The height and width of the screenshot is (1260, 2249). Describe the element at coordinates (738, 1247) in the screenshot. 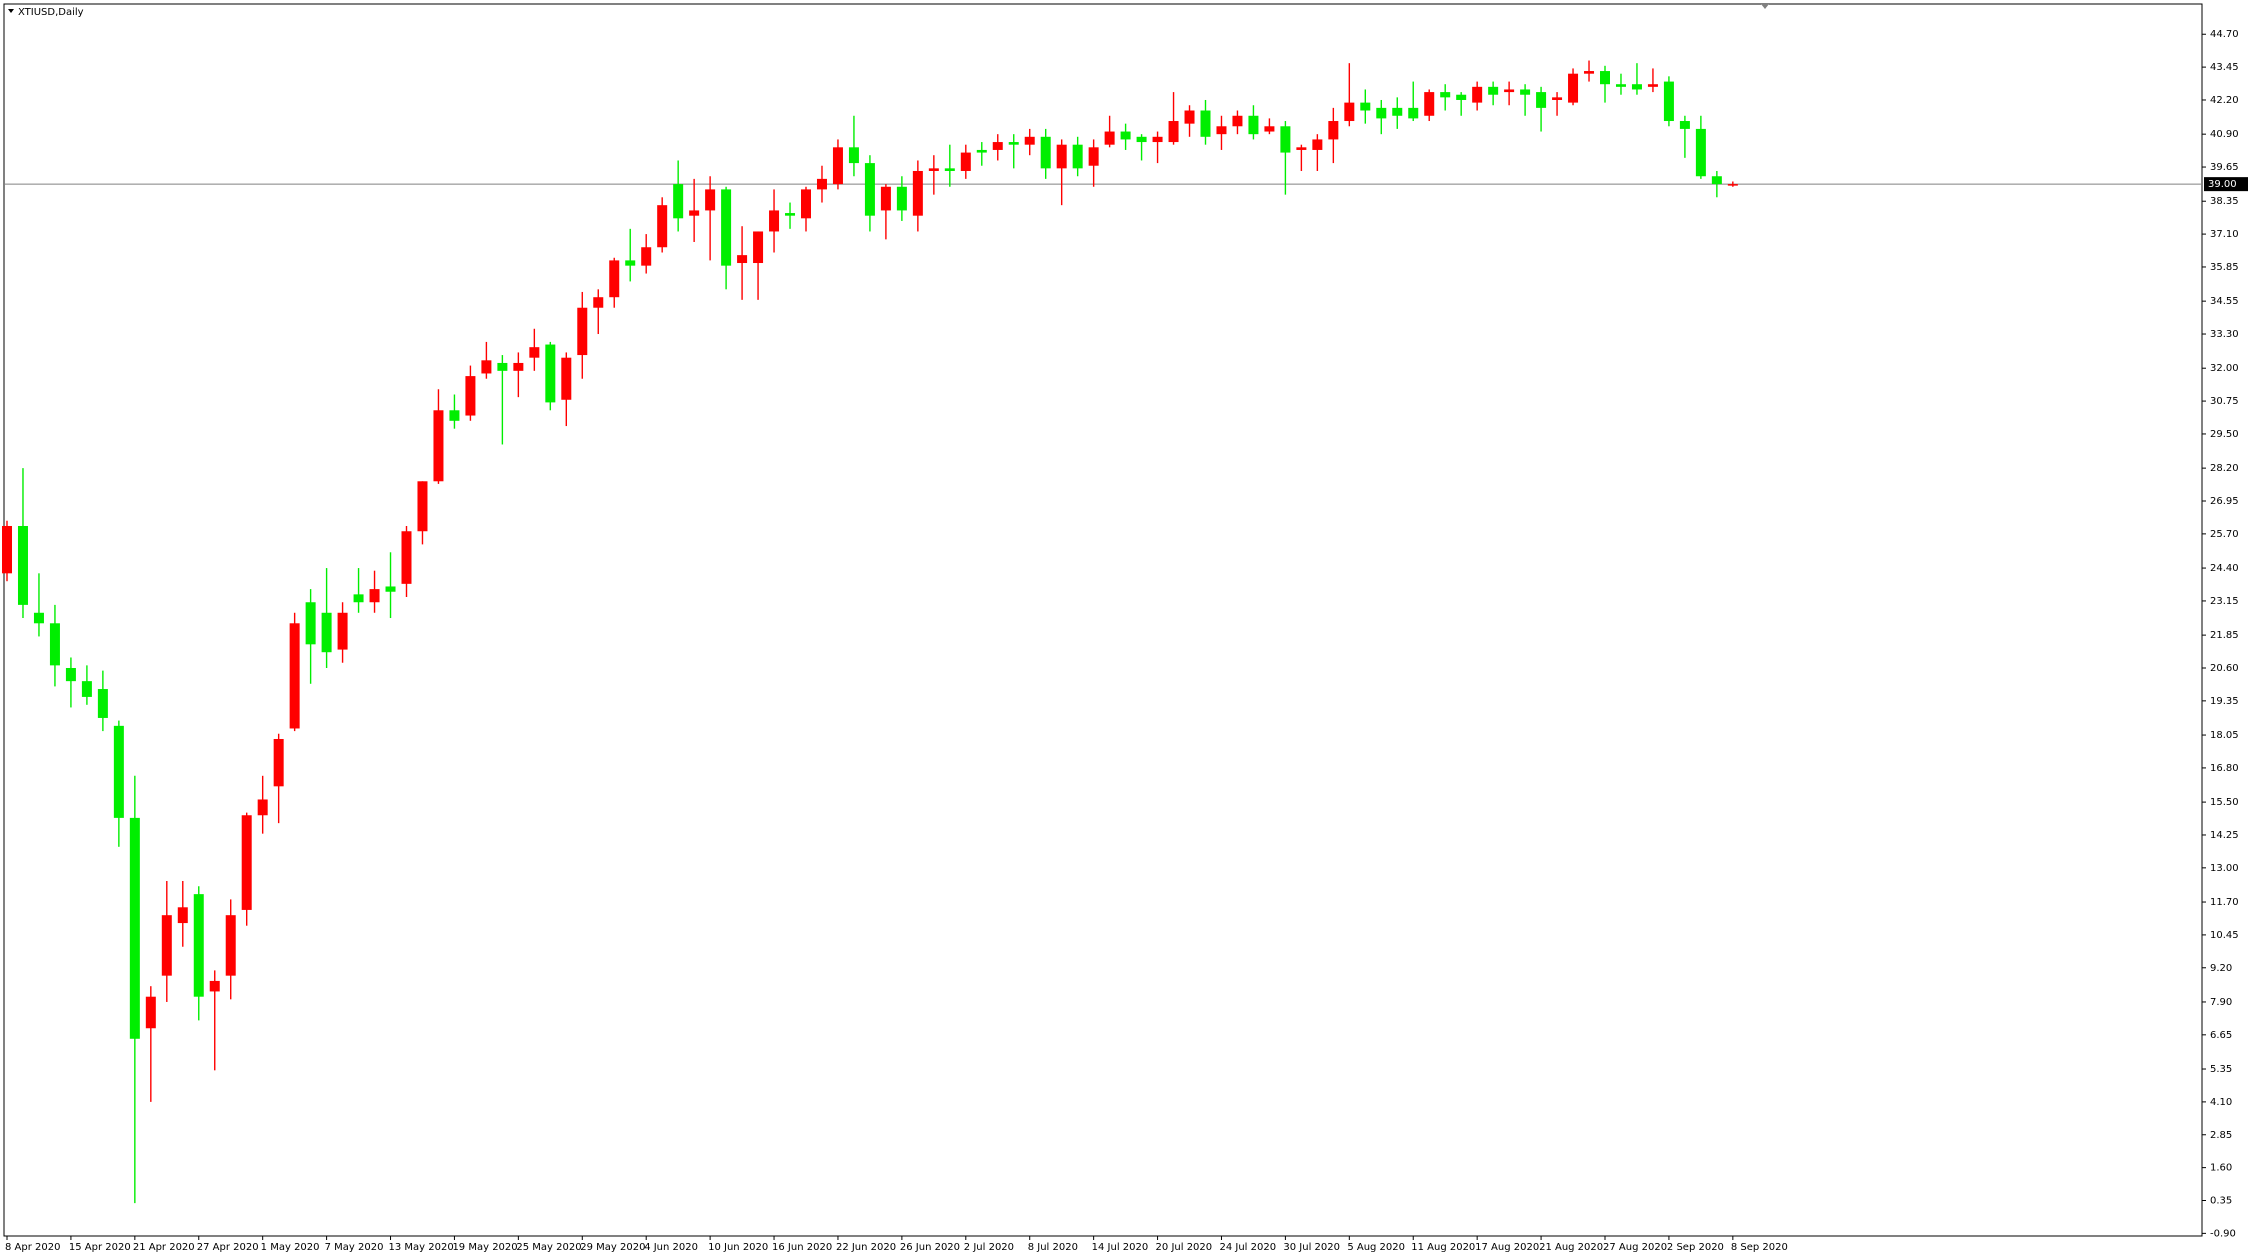

I see `x-tick-label: 10 Jun 2020` at that location.